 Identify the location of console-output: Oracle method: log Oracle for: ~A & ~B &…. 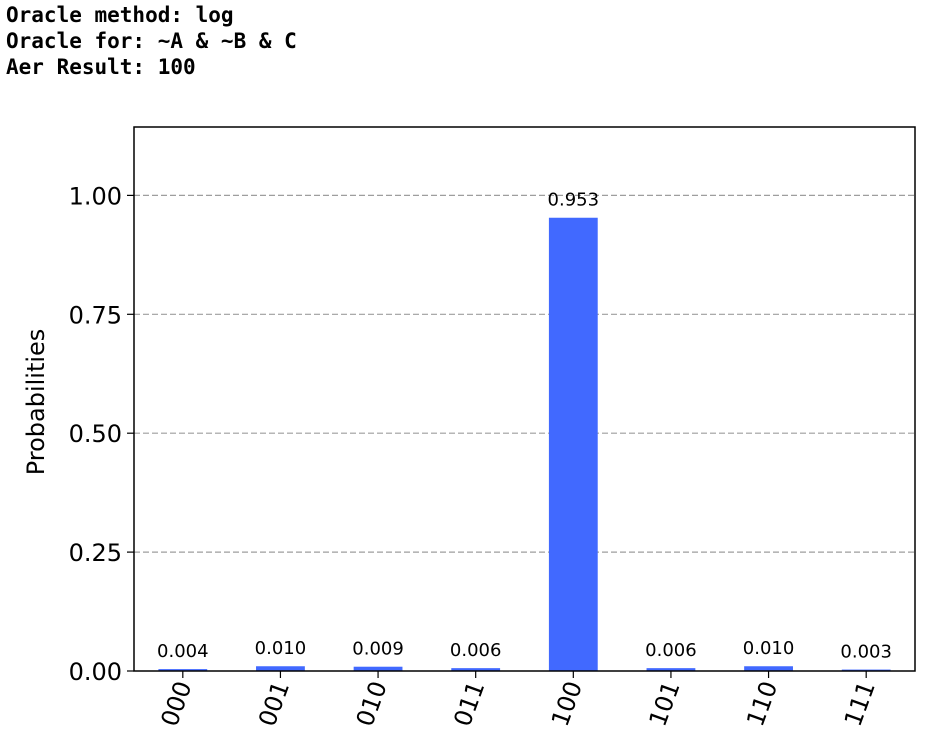
(151, 41).